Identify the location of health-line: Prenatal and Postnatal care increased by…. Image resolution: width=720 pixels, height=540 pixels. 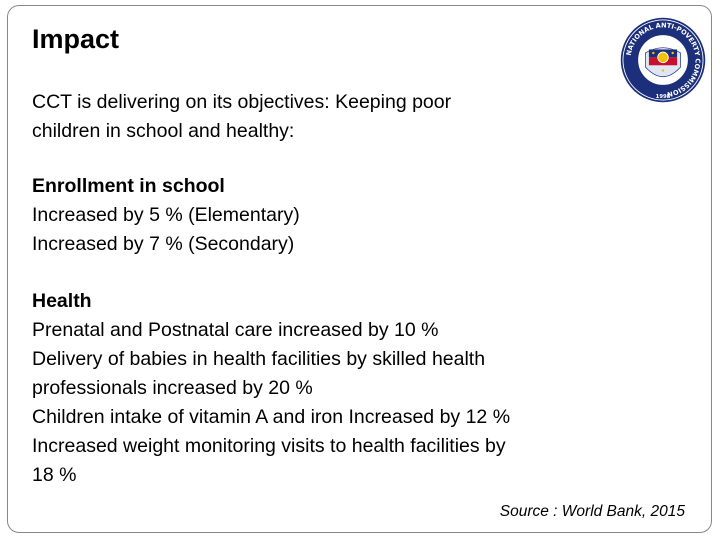
(235, 330).